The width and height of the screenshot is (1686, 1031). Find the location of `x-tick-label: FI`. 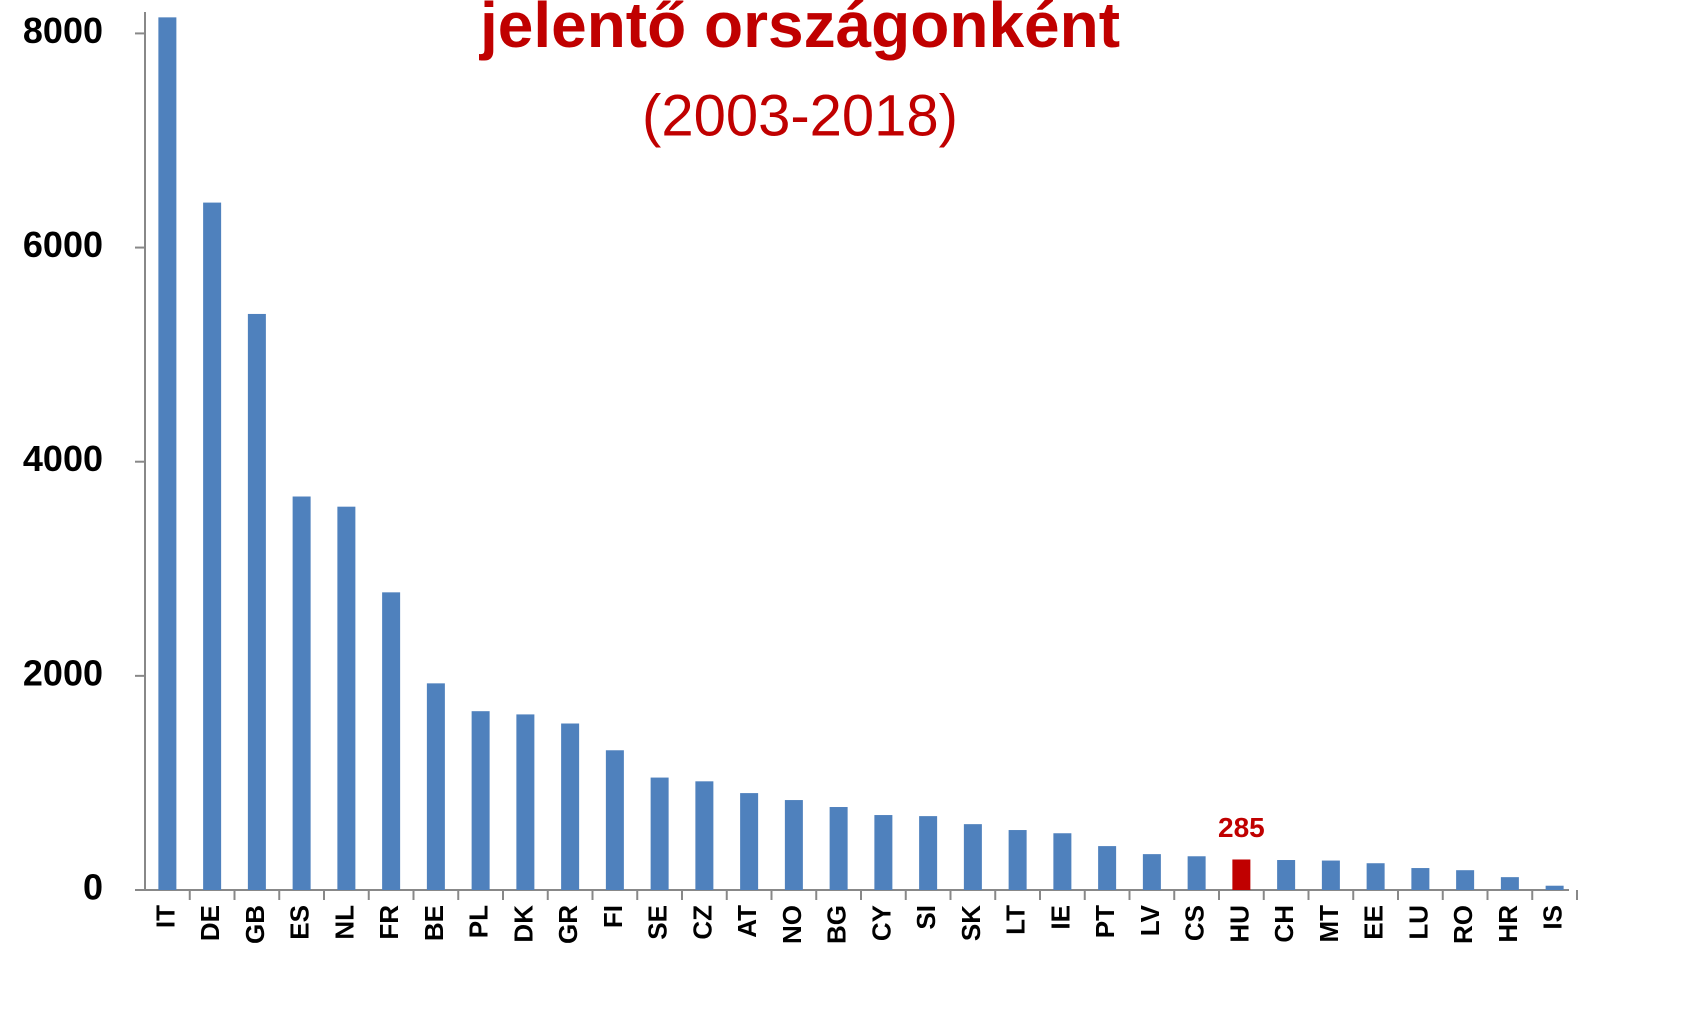

x-tick-label: FI is located at coordinates (613, 916).